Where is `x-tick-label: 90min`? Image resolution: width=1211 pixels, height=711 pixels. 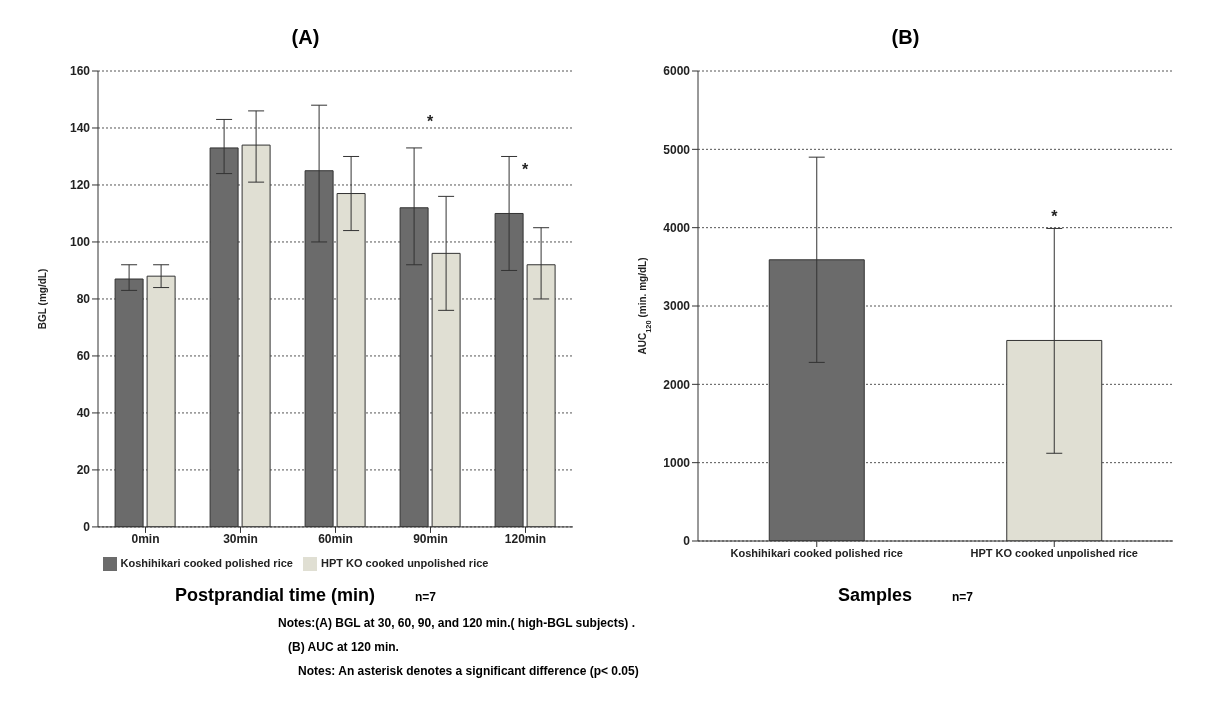
x-tick-label: 90min is located at coordinates (430, 539).